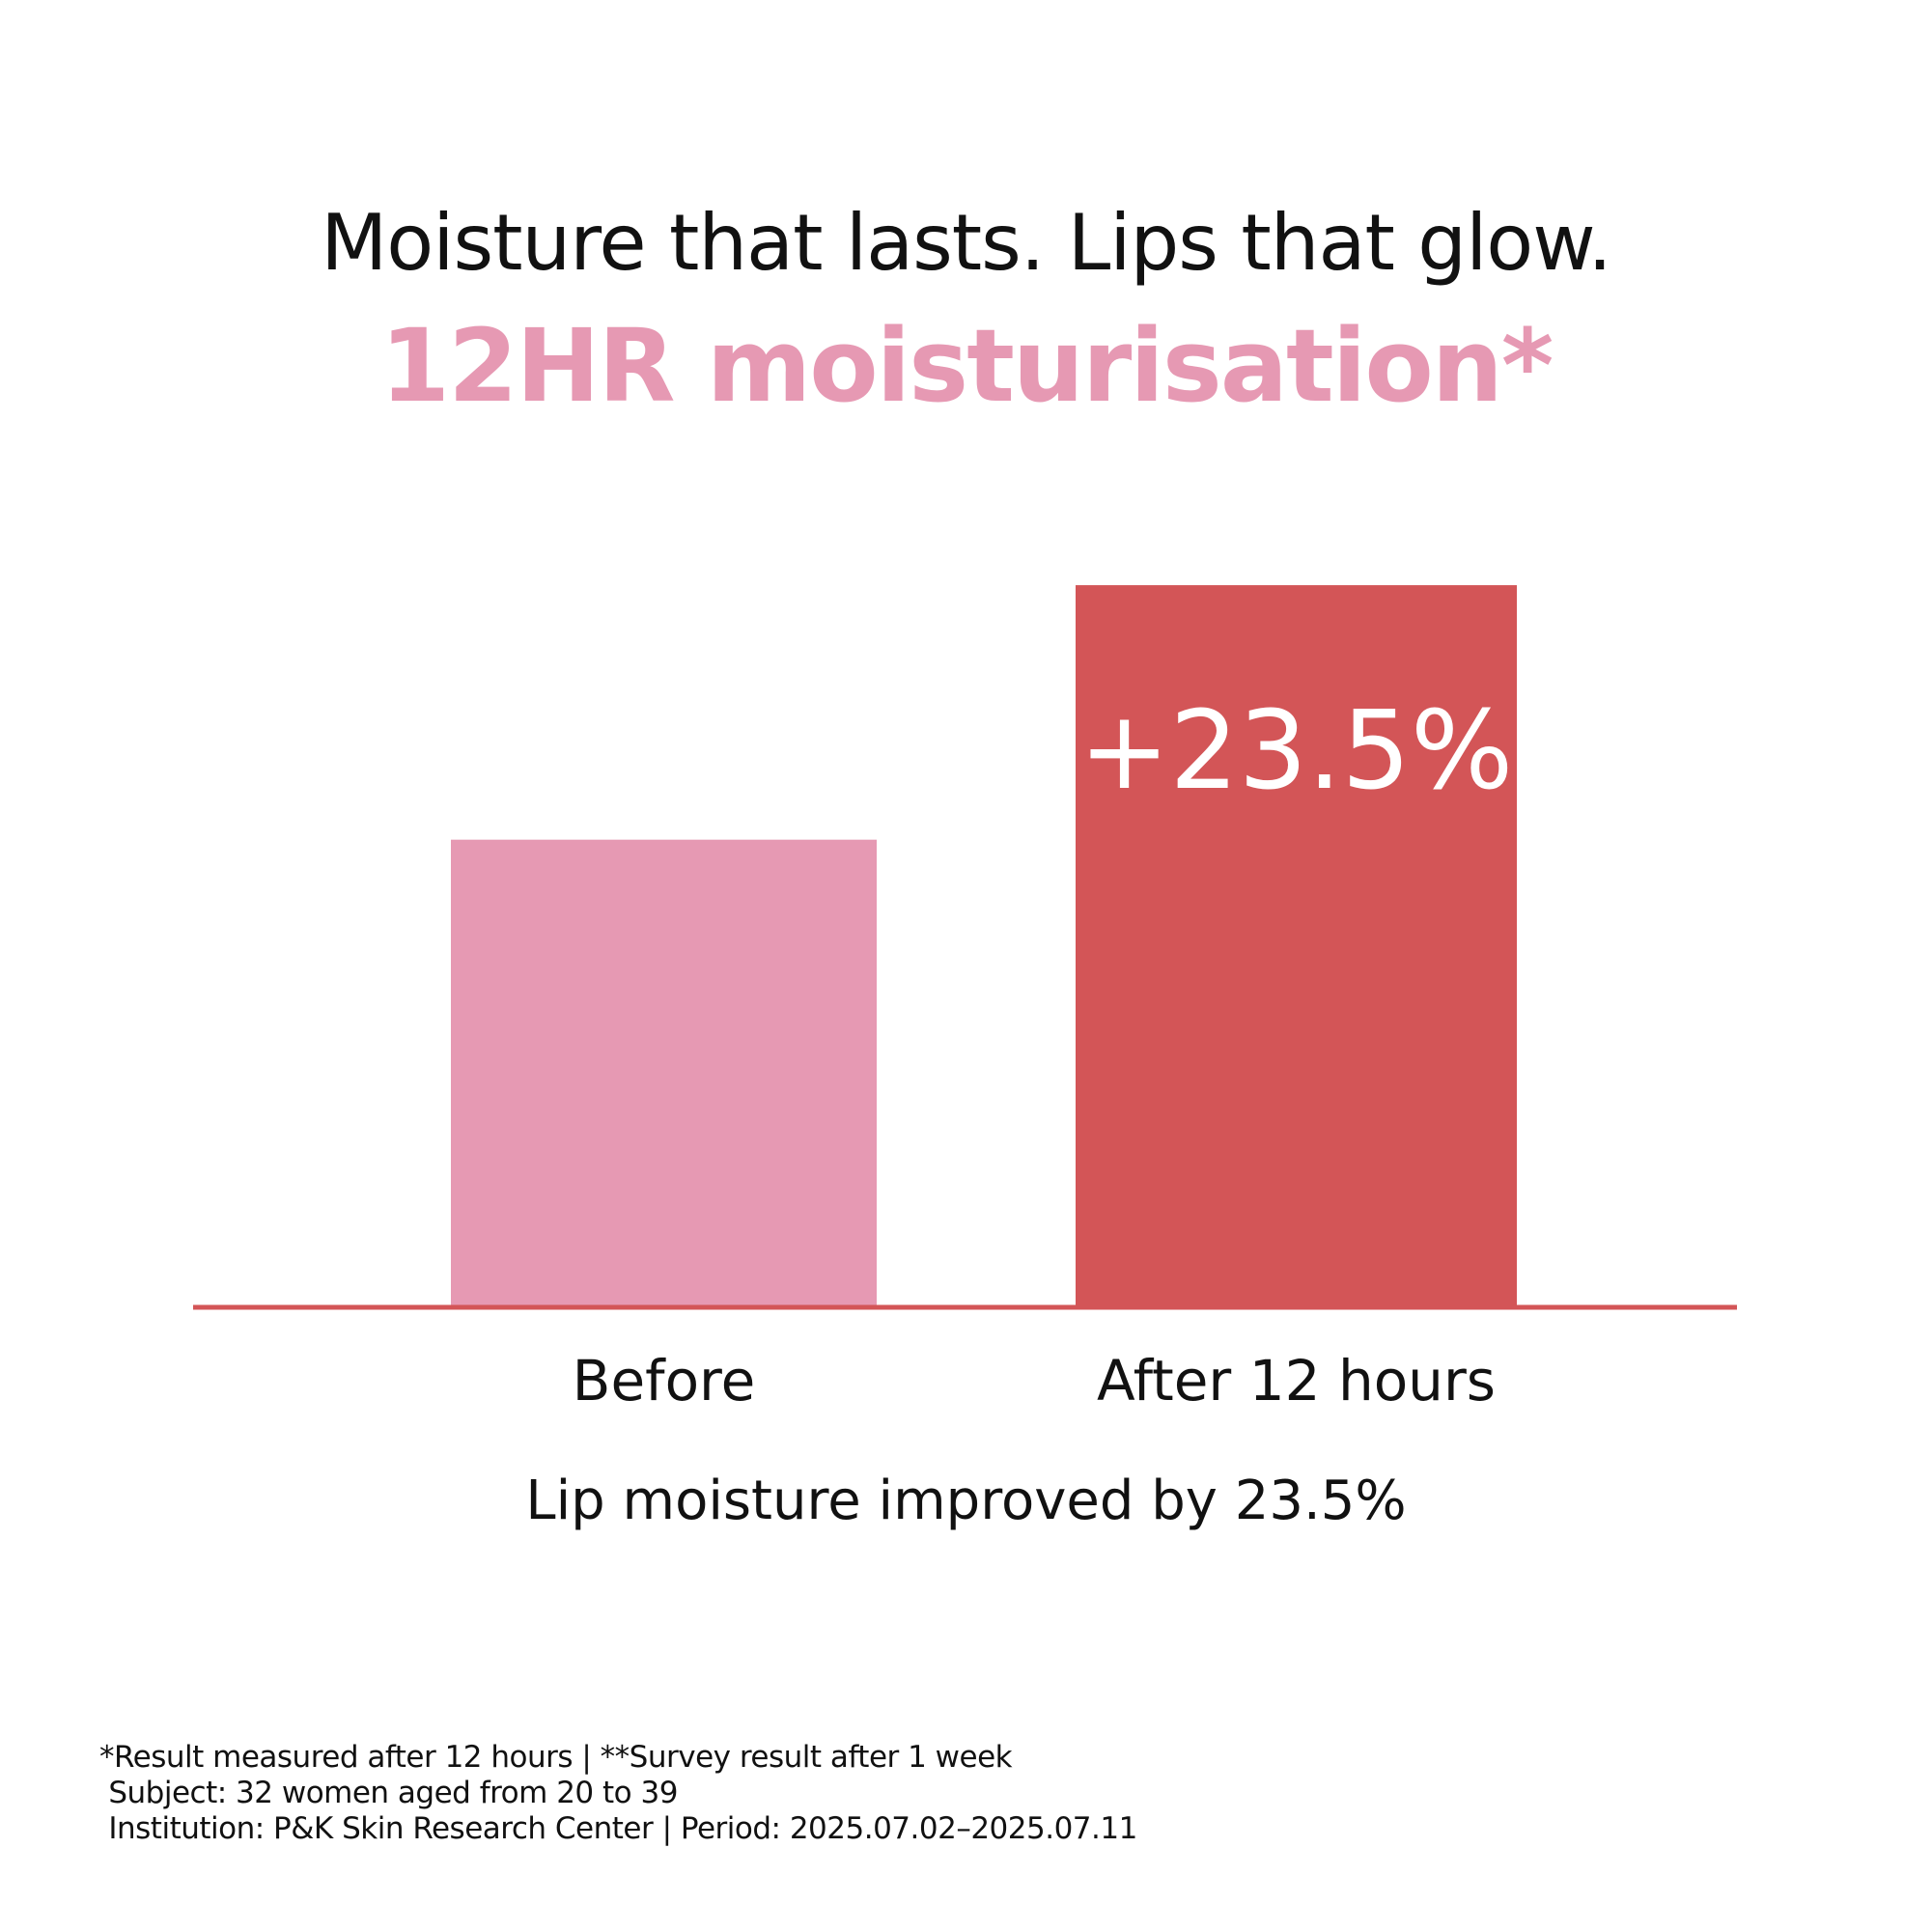 The image size is (1932, 1932). Describe the element at coordinates (967, 243) in the screenshot. I see `page-title: Moisture that lasts. Lips that glow.` at that location.